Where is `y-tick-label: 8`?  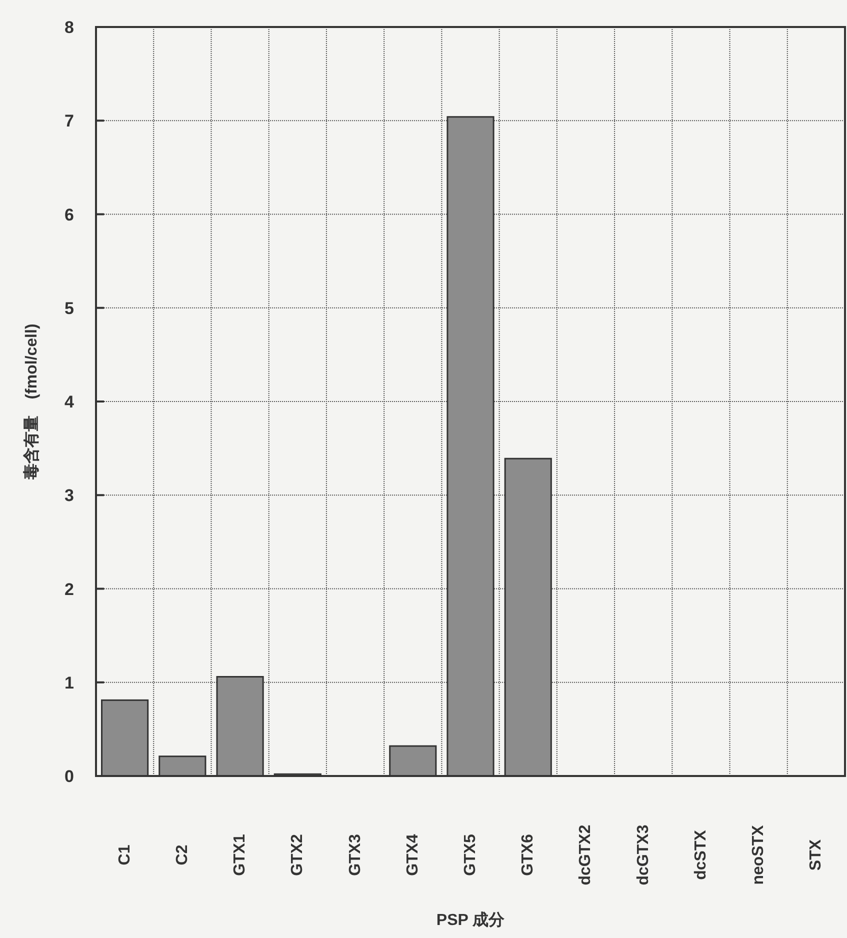 y-tick-label: 8 is located at coordinates (69, 27).